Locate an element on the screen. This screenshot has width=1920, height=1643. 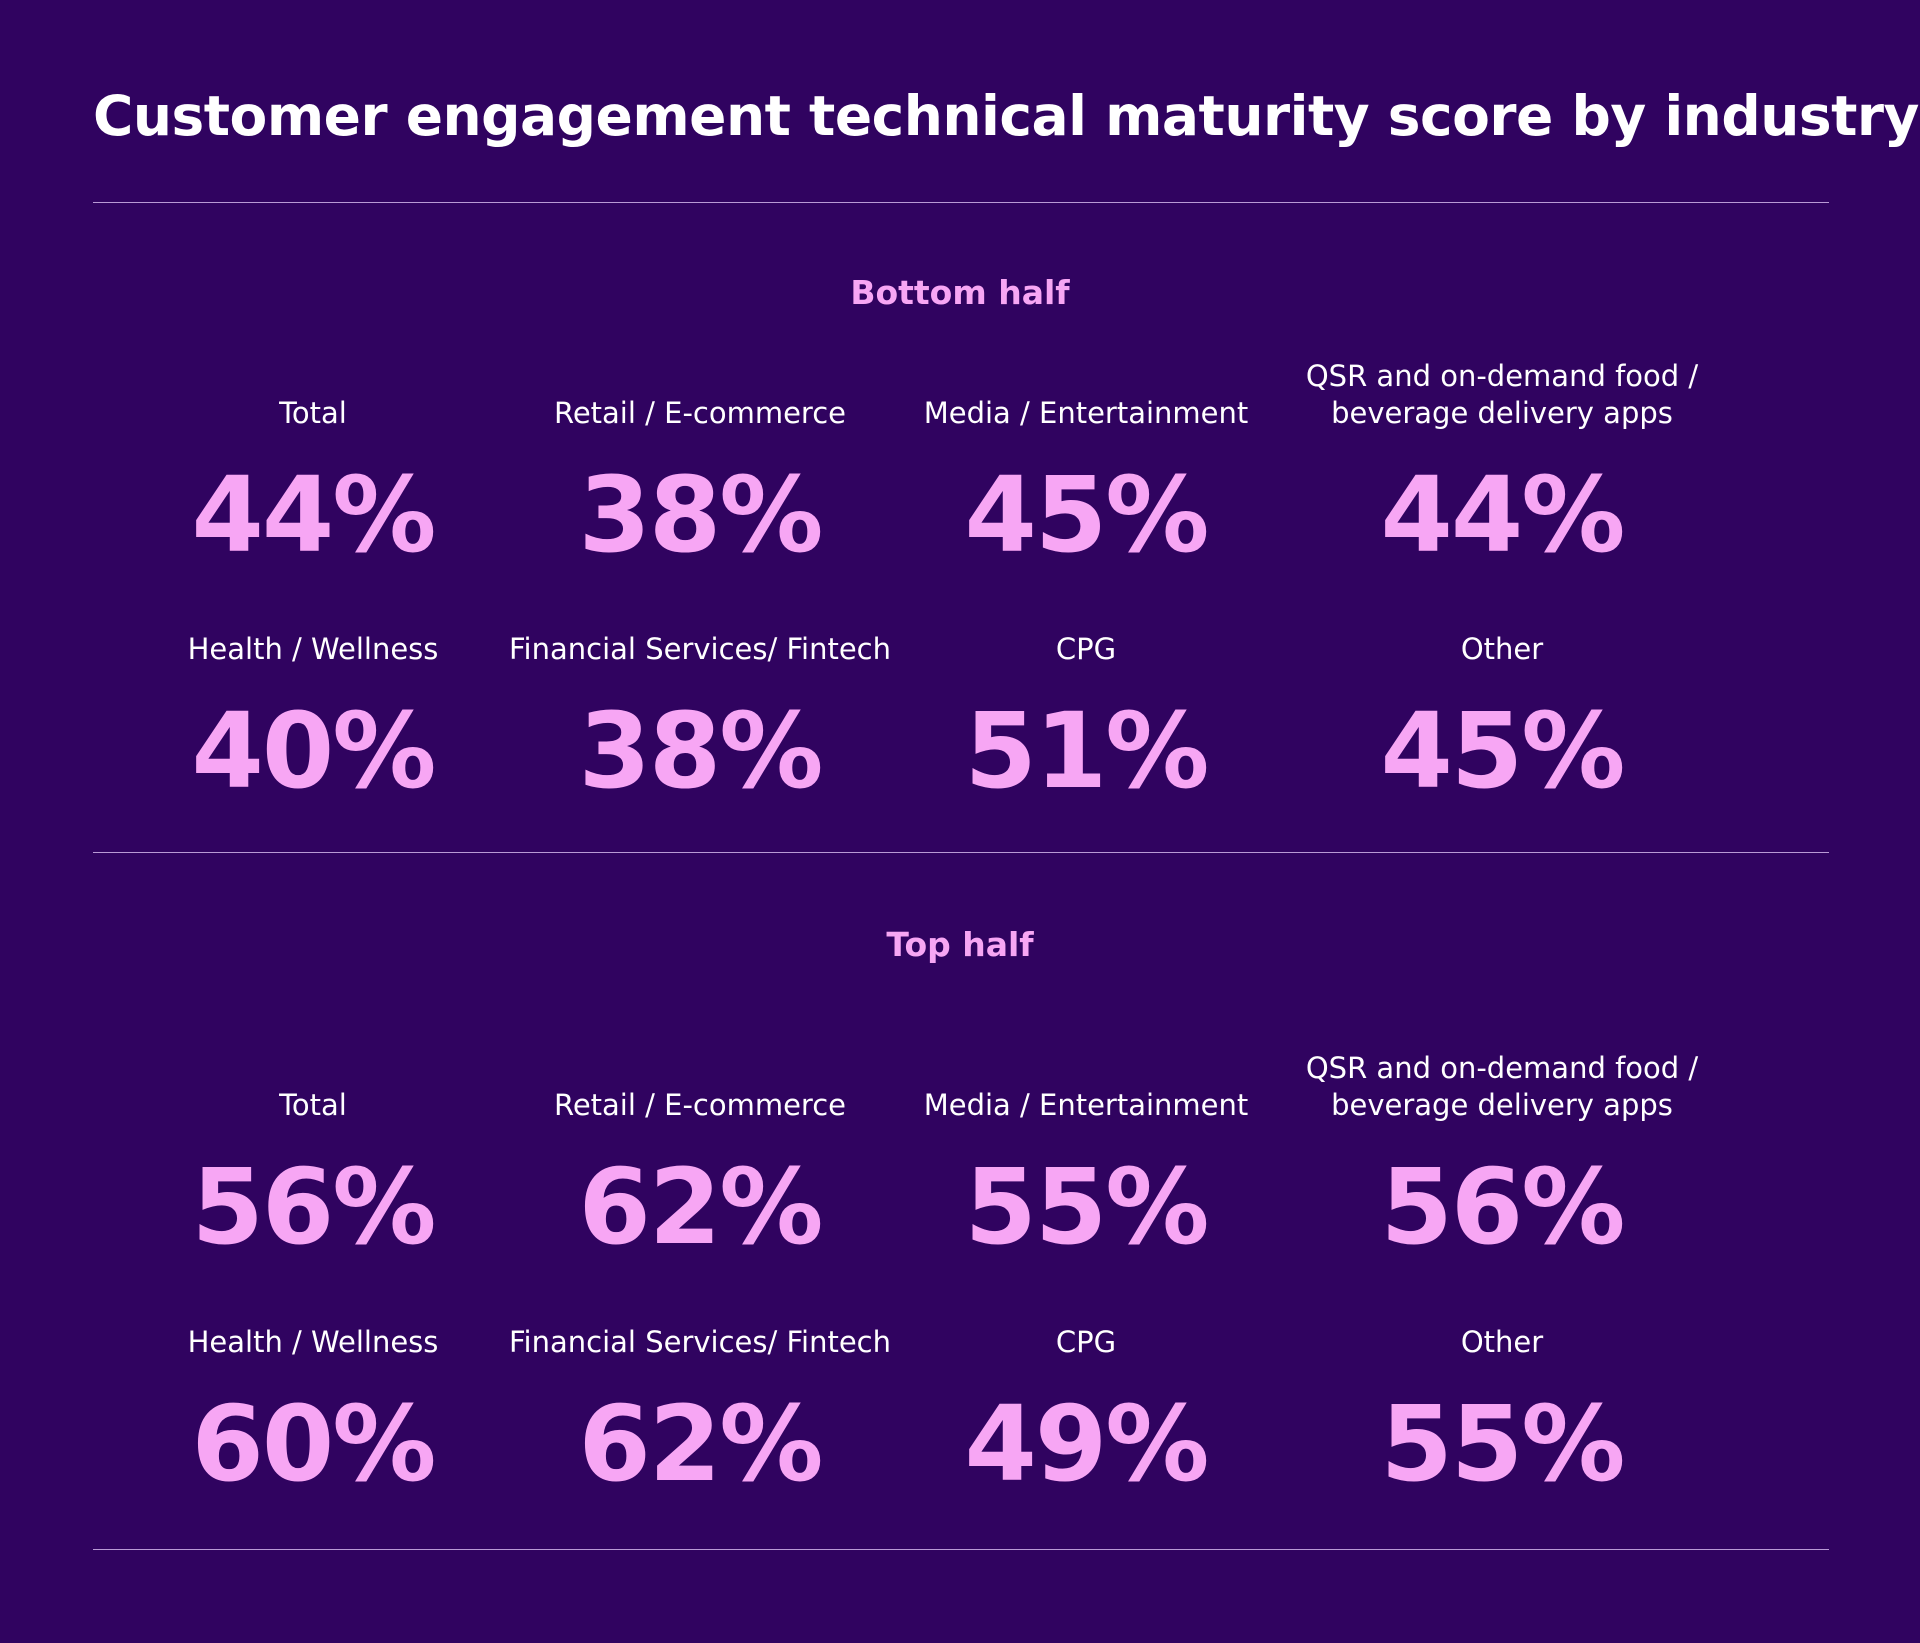
divider-bottom is located at coordinates (961, 1549).